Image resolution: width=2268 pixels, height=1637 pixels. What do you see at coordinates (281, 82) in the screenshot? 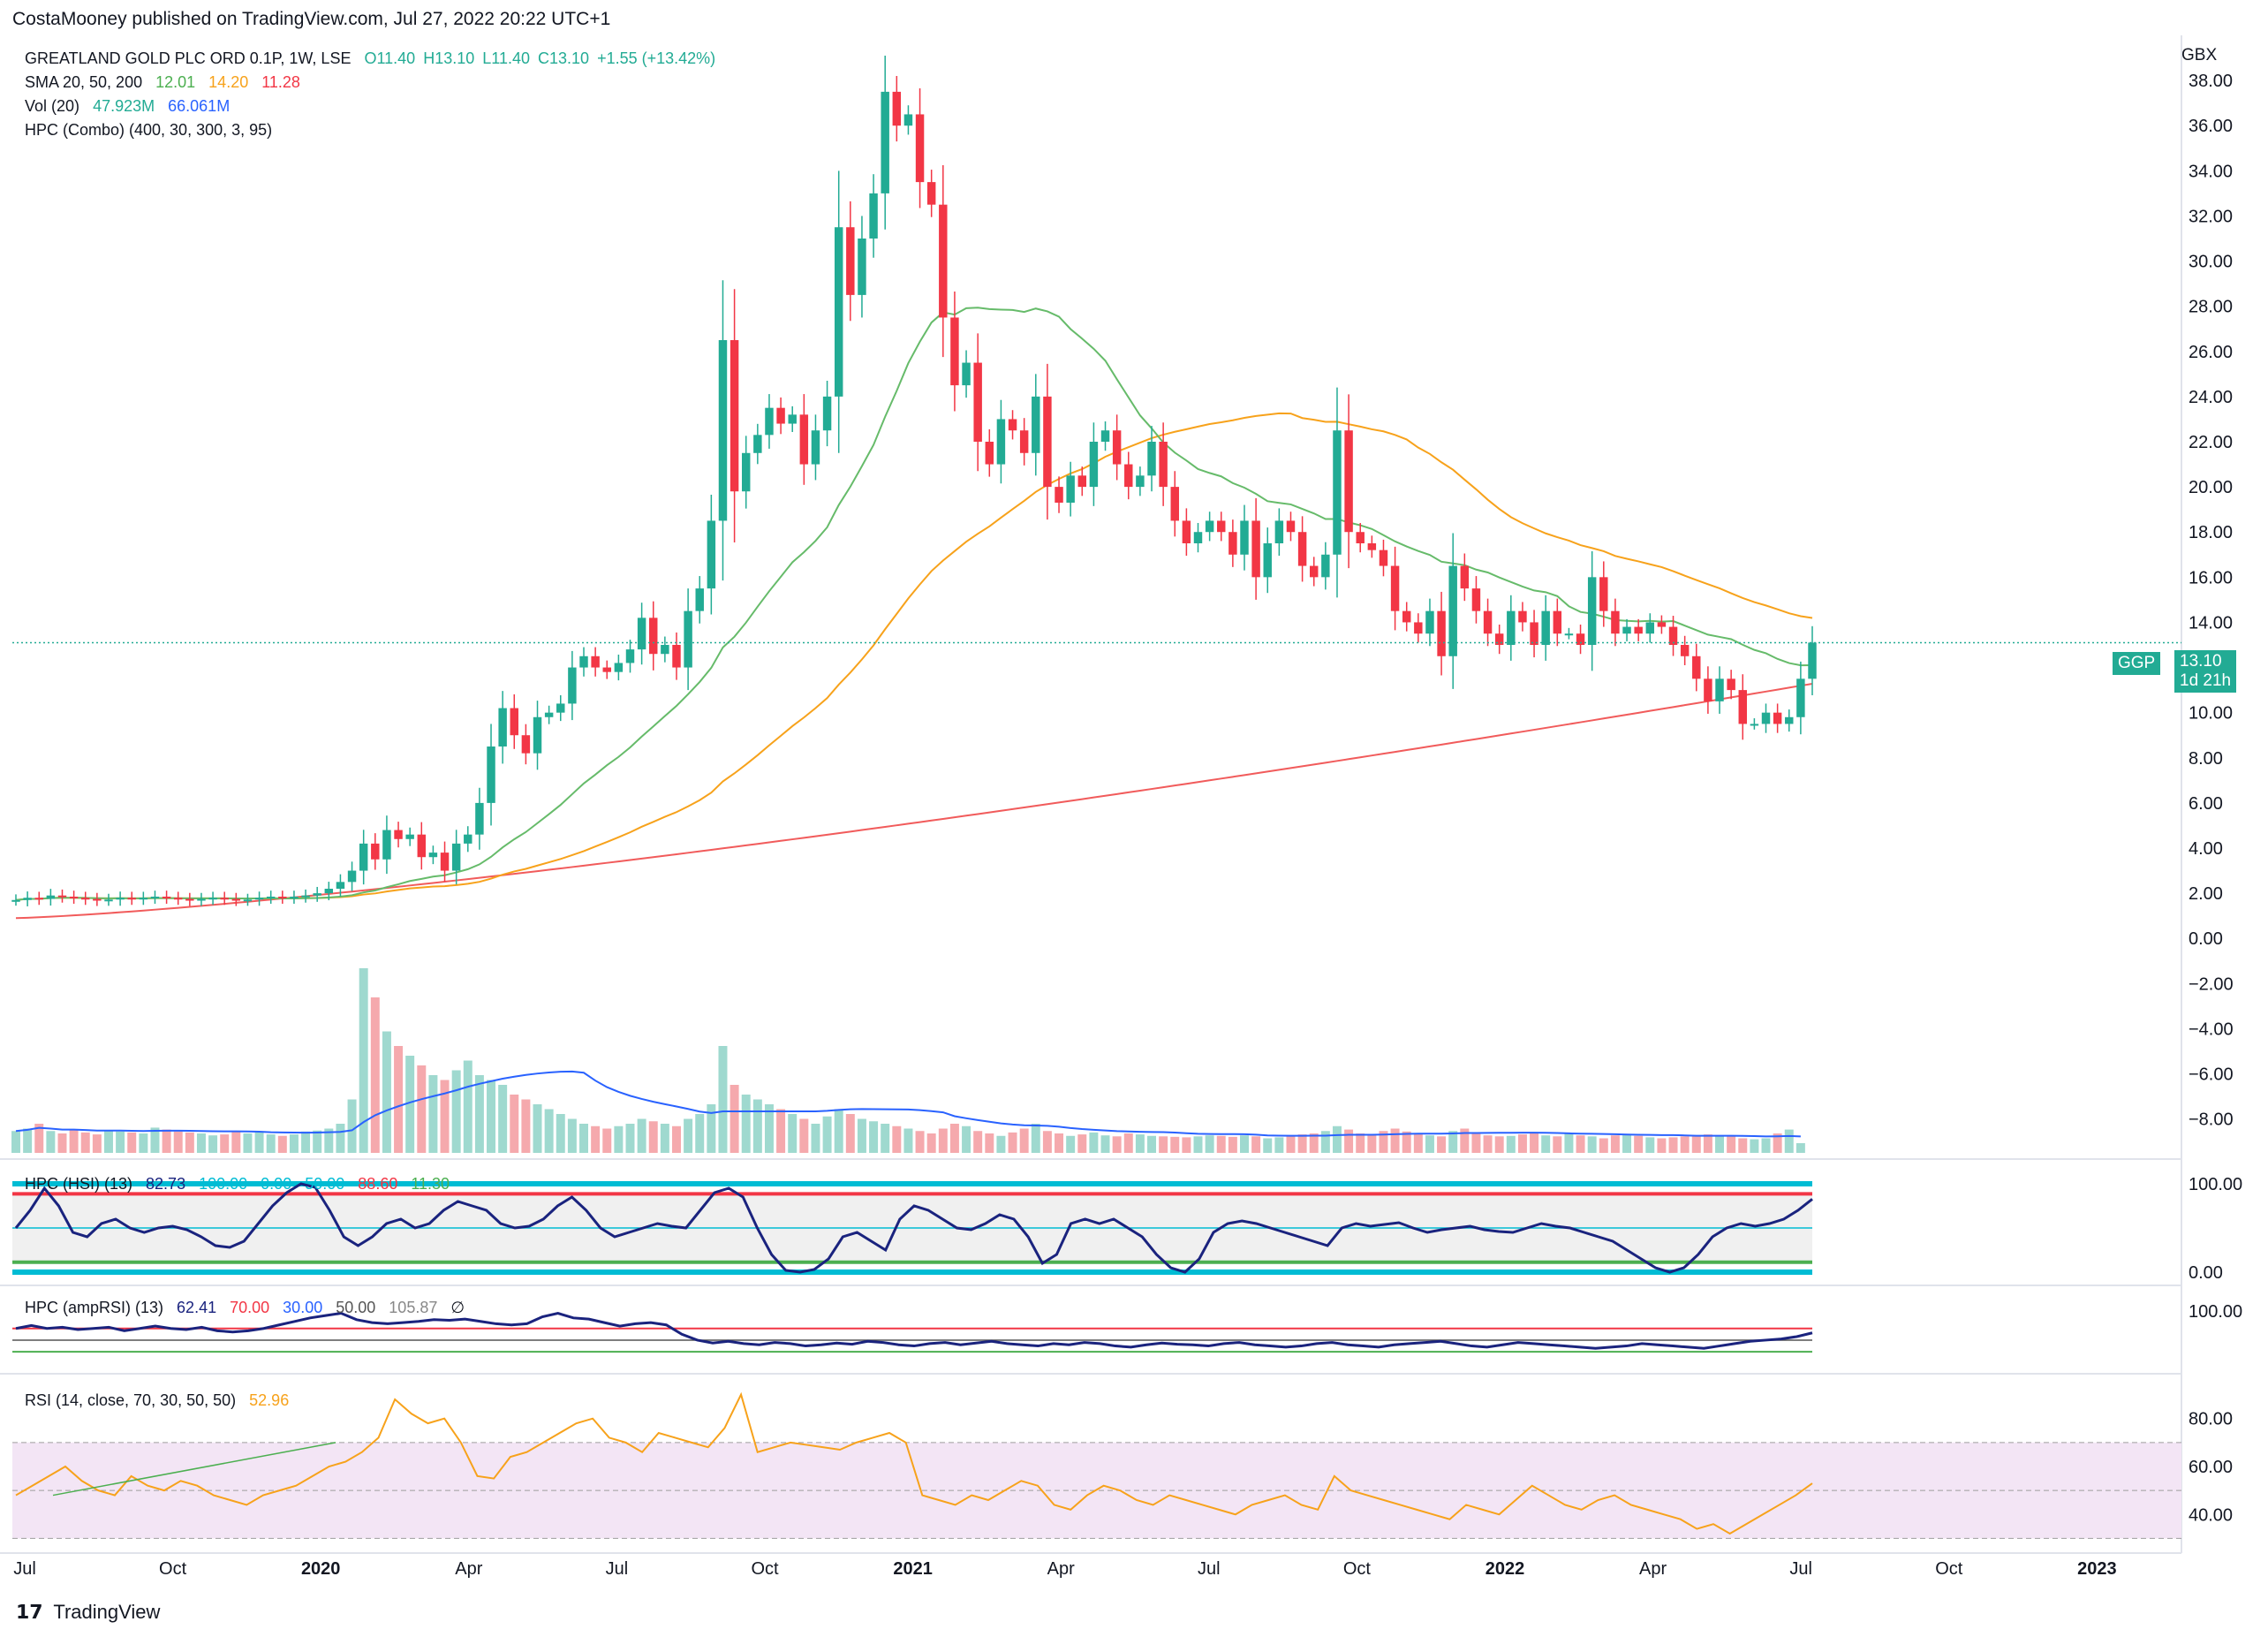
I see `sma200-value: 11.28` at bounding box center [281, 82].